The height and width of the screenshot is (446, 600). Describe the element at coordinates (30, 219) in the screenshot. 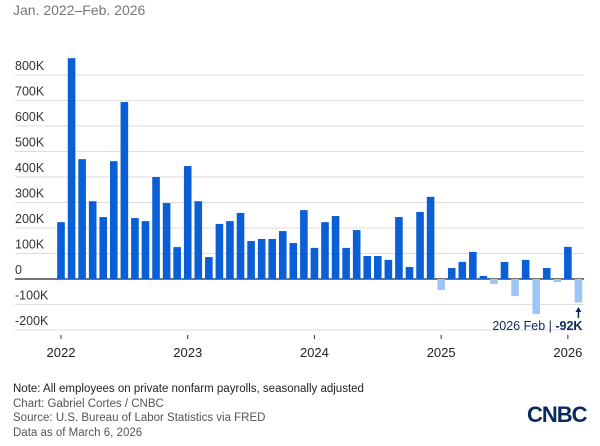

I see `y-tick-label: 200K` at that location.